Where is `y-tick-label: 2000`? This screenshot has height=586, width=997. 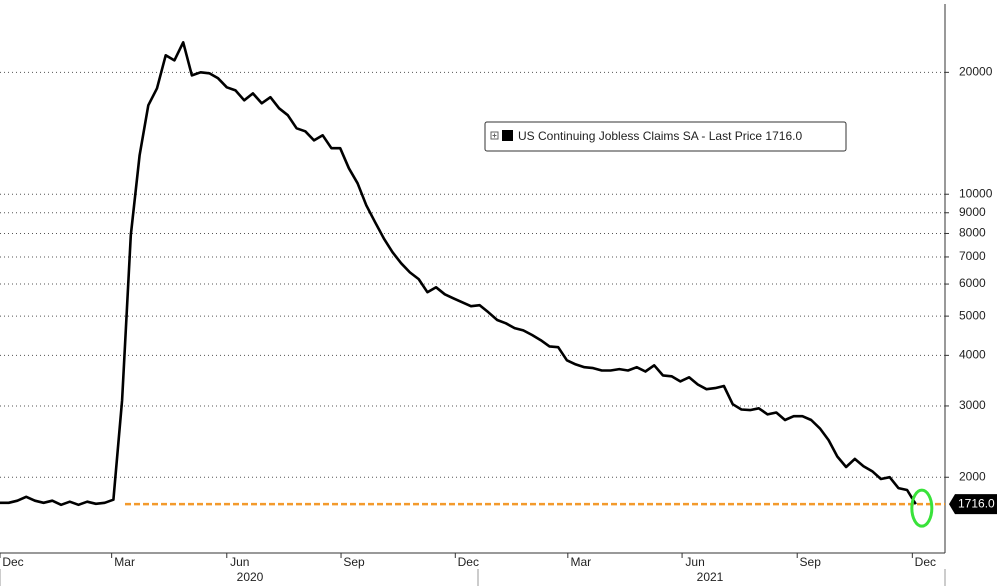
y-tick-label: 2000 is located at coordinates (972, 476).